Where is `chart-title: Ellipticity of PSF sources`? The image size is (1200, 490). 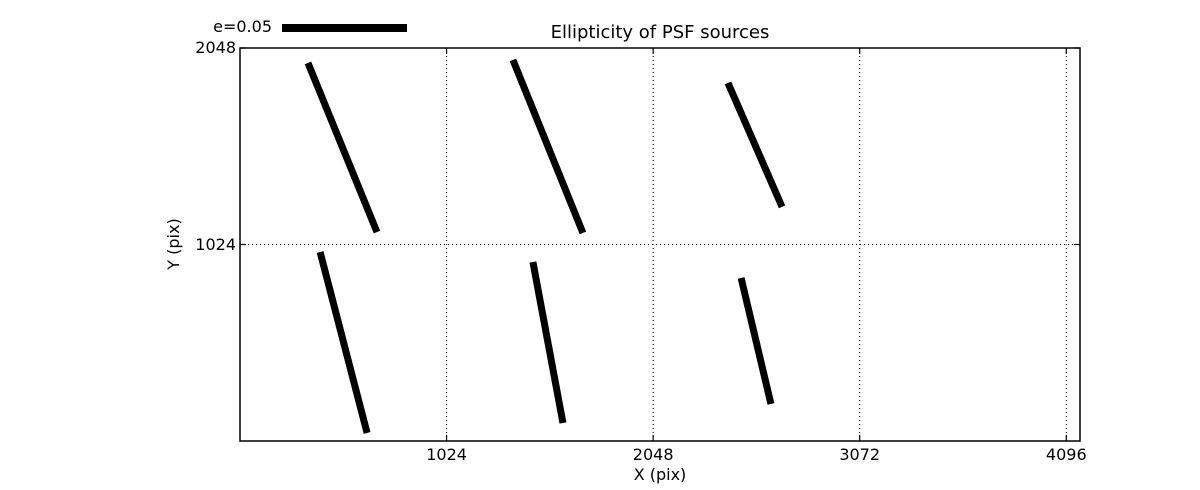 chart-title: Ellipticity of PSF sources is located at coordinates (660, 32).